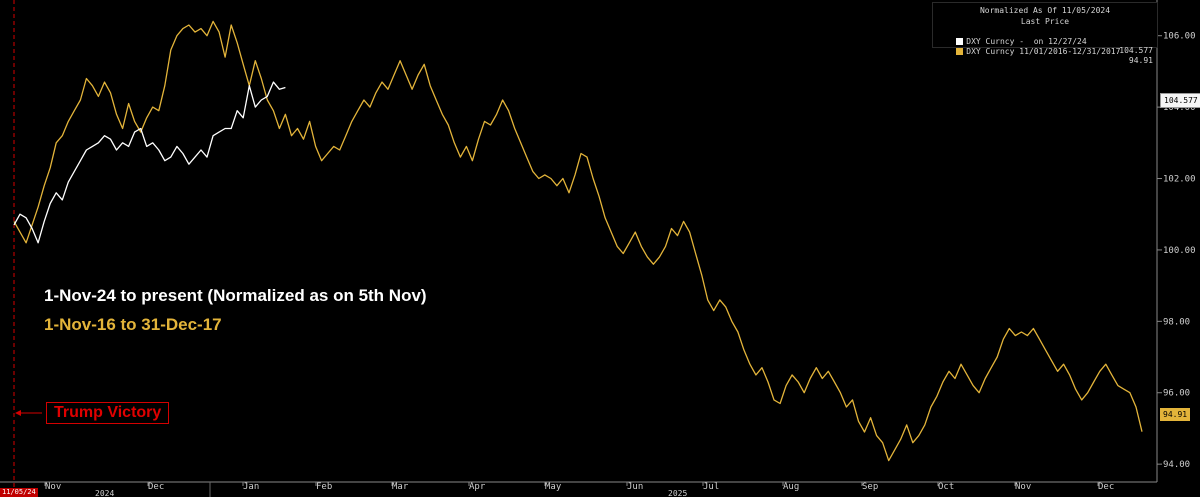 This screenshot has height=497, width=1200. I want to click on x-tick-label: Jun, so click(635, 487).